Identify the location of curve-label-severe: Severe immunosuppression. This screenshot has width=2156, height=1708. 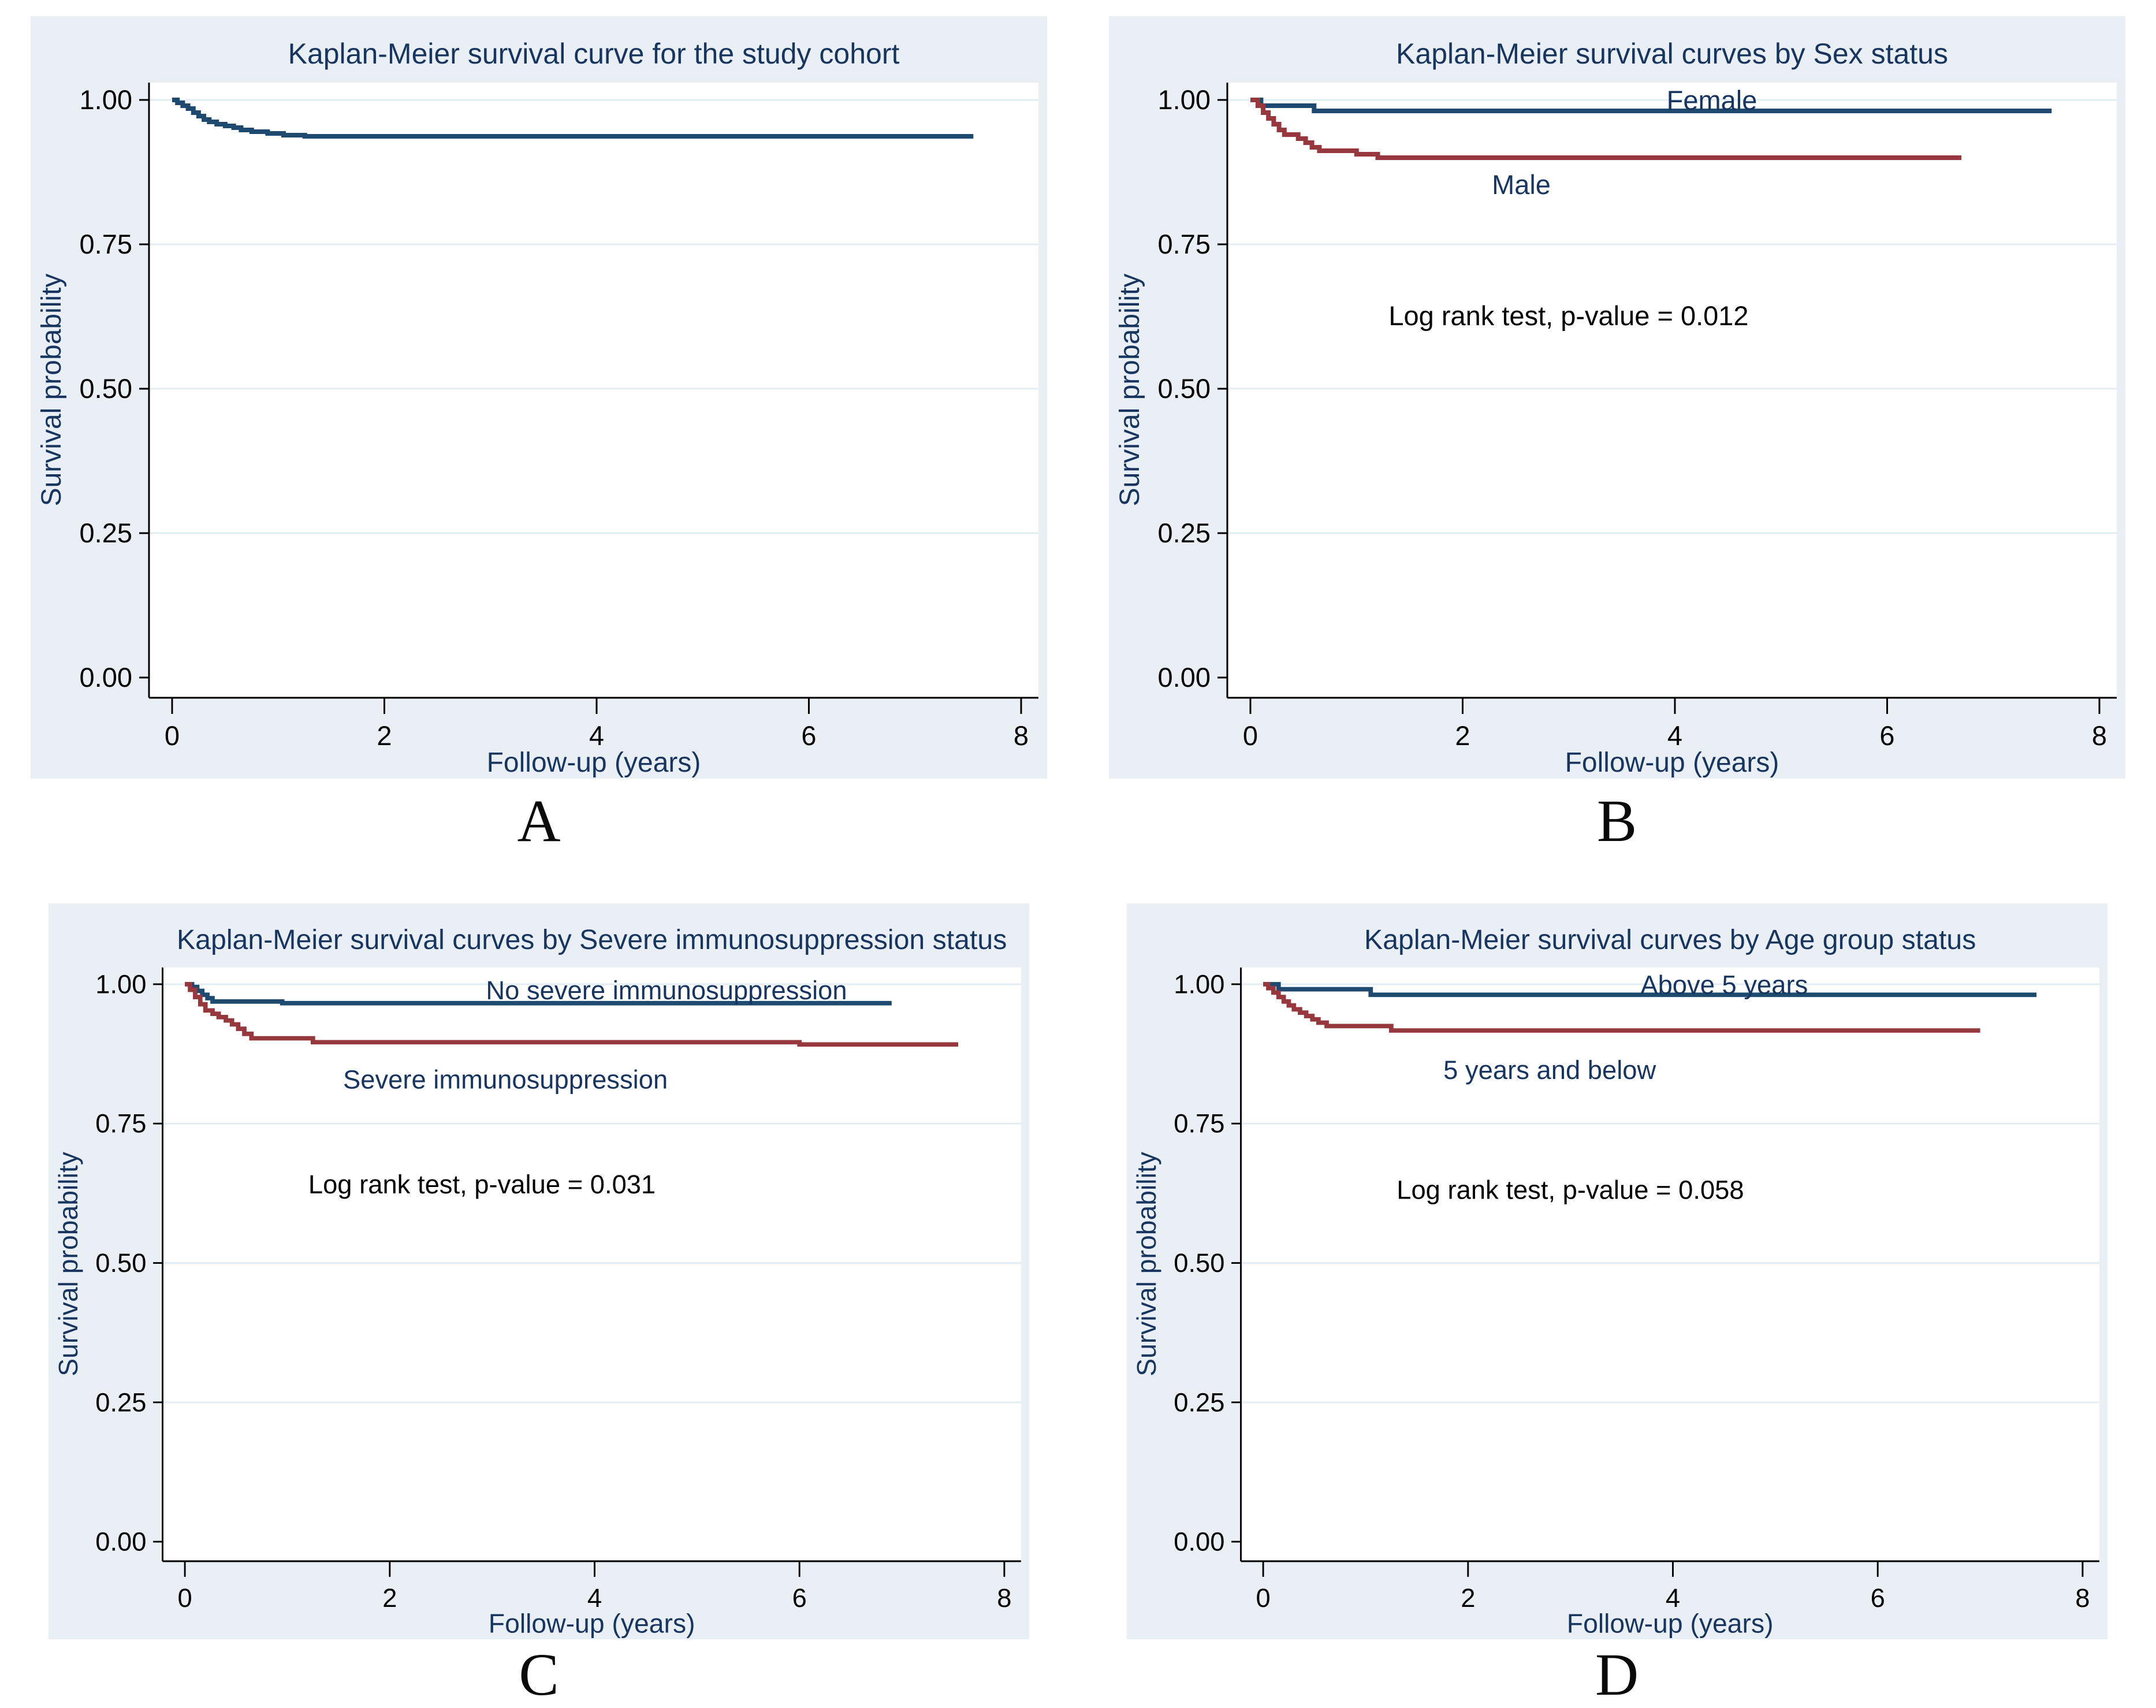
(505, 1079).